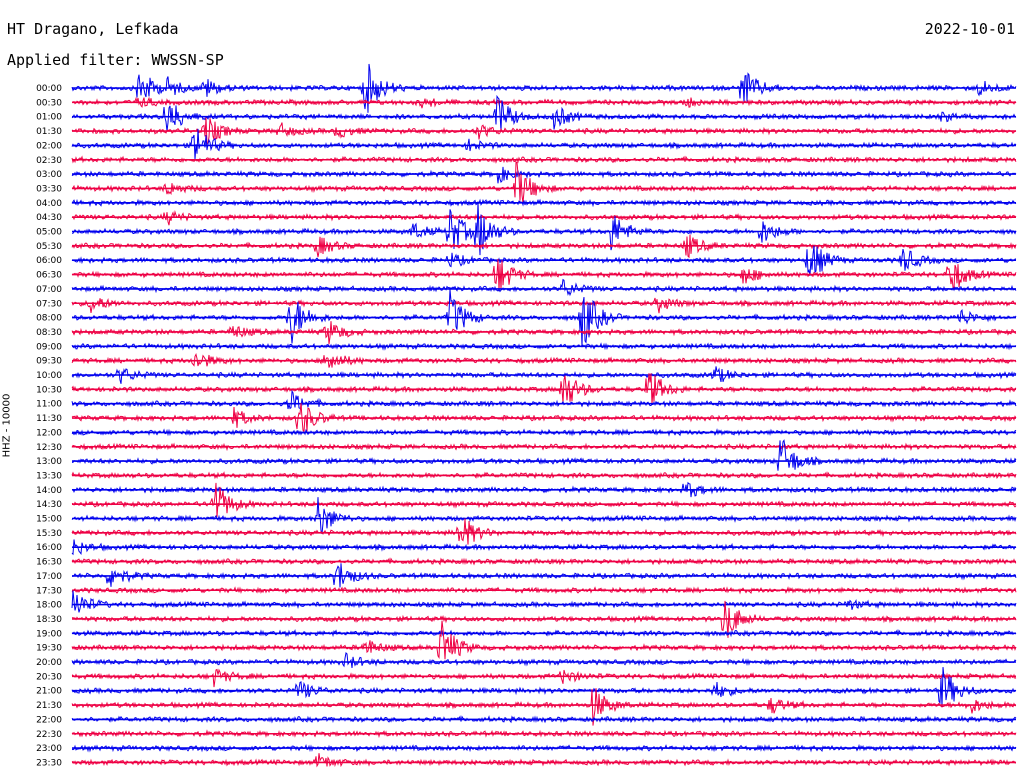  Describe the element at coordinates (49, 419) in the screenshot. I see `row-time-label: 11:30` at that location.